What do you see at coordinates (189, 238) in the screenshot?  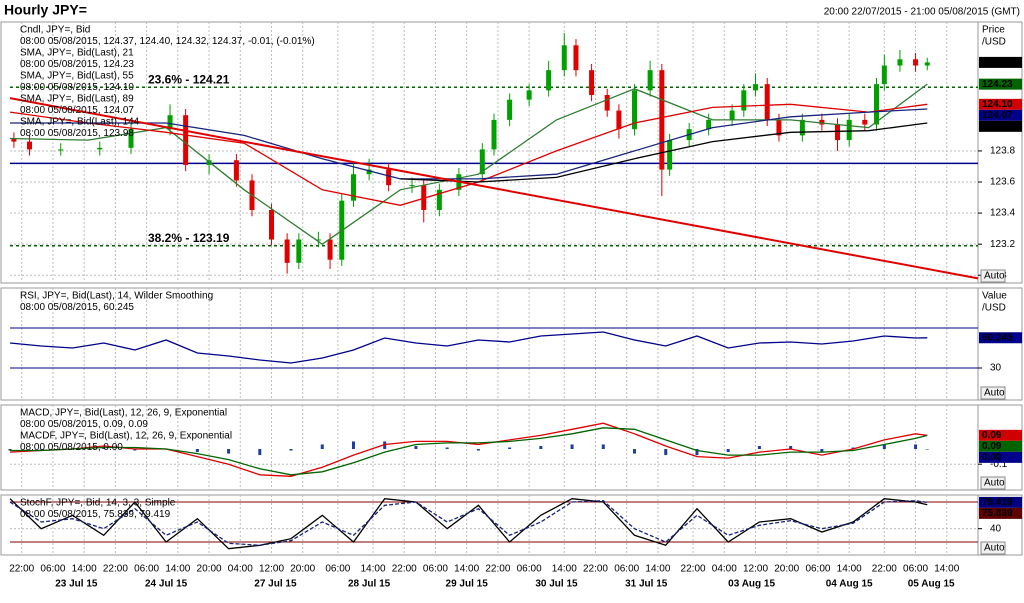 I see `level-label: 38.2% - 123.19` at bounding box center [189, 238].